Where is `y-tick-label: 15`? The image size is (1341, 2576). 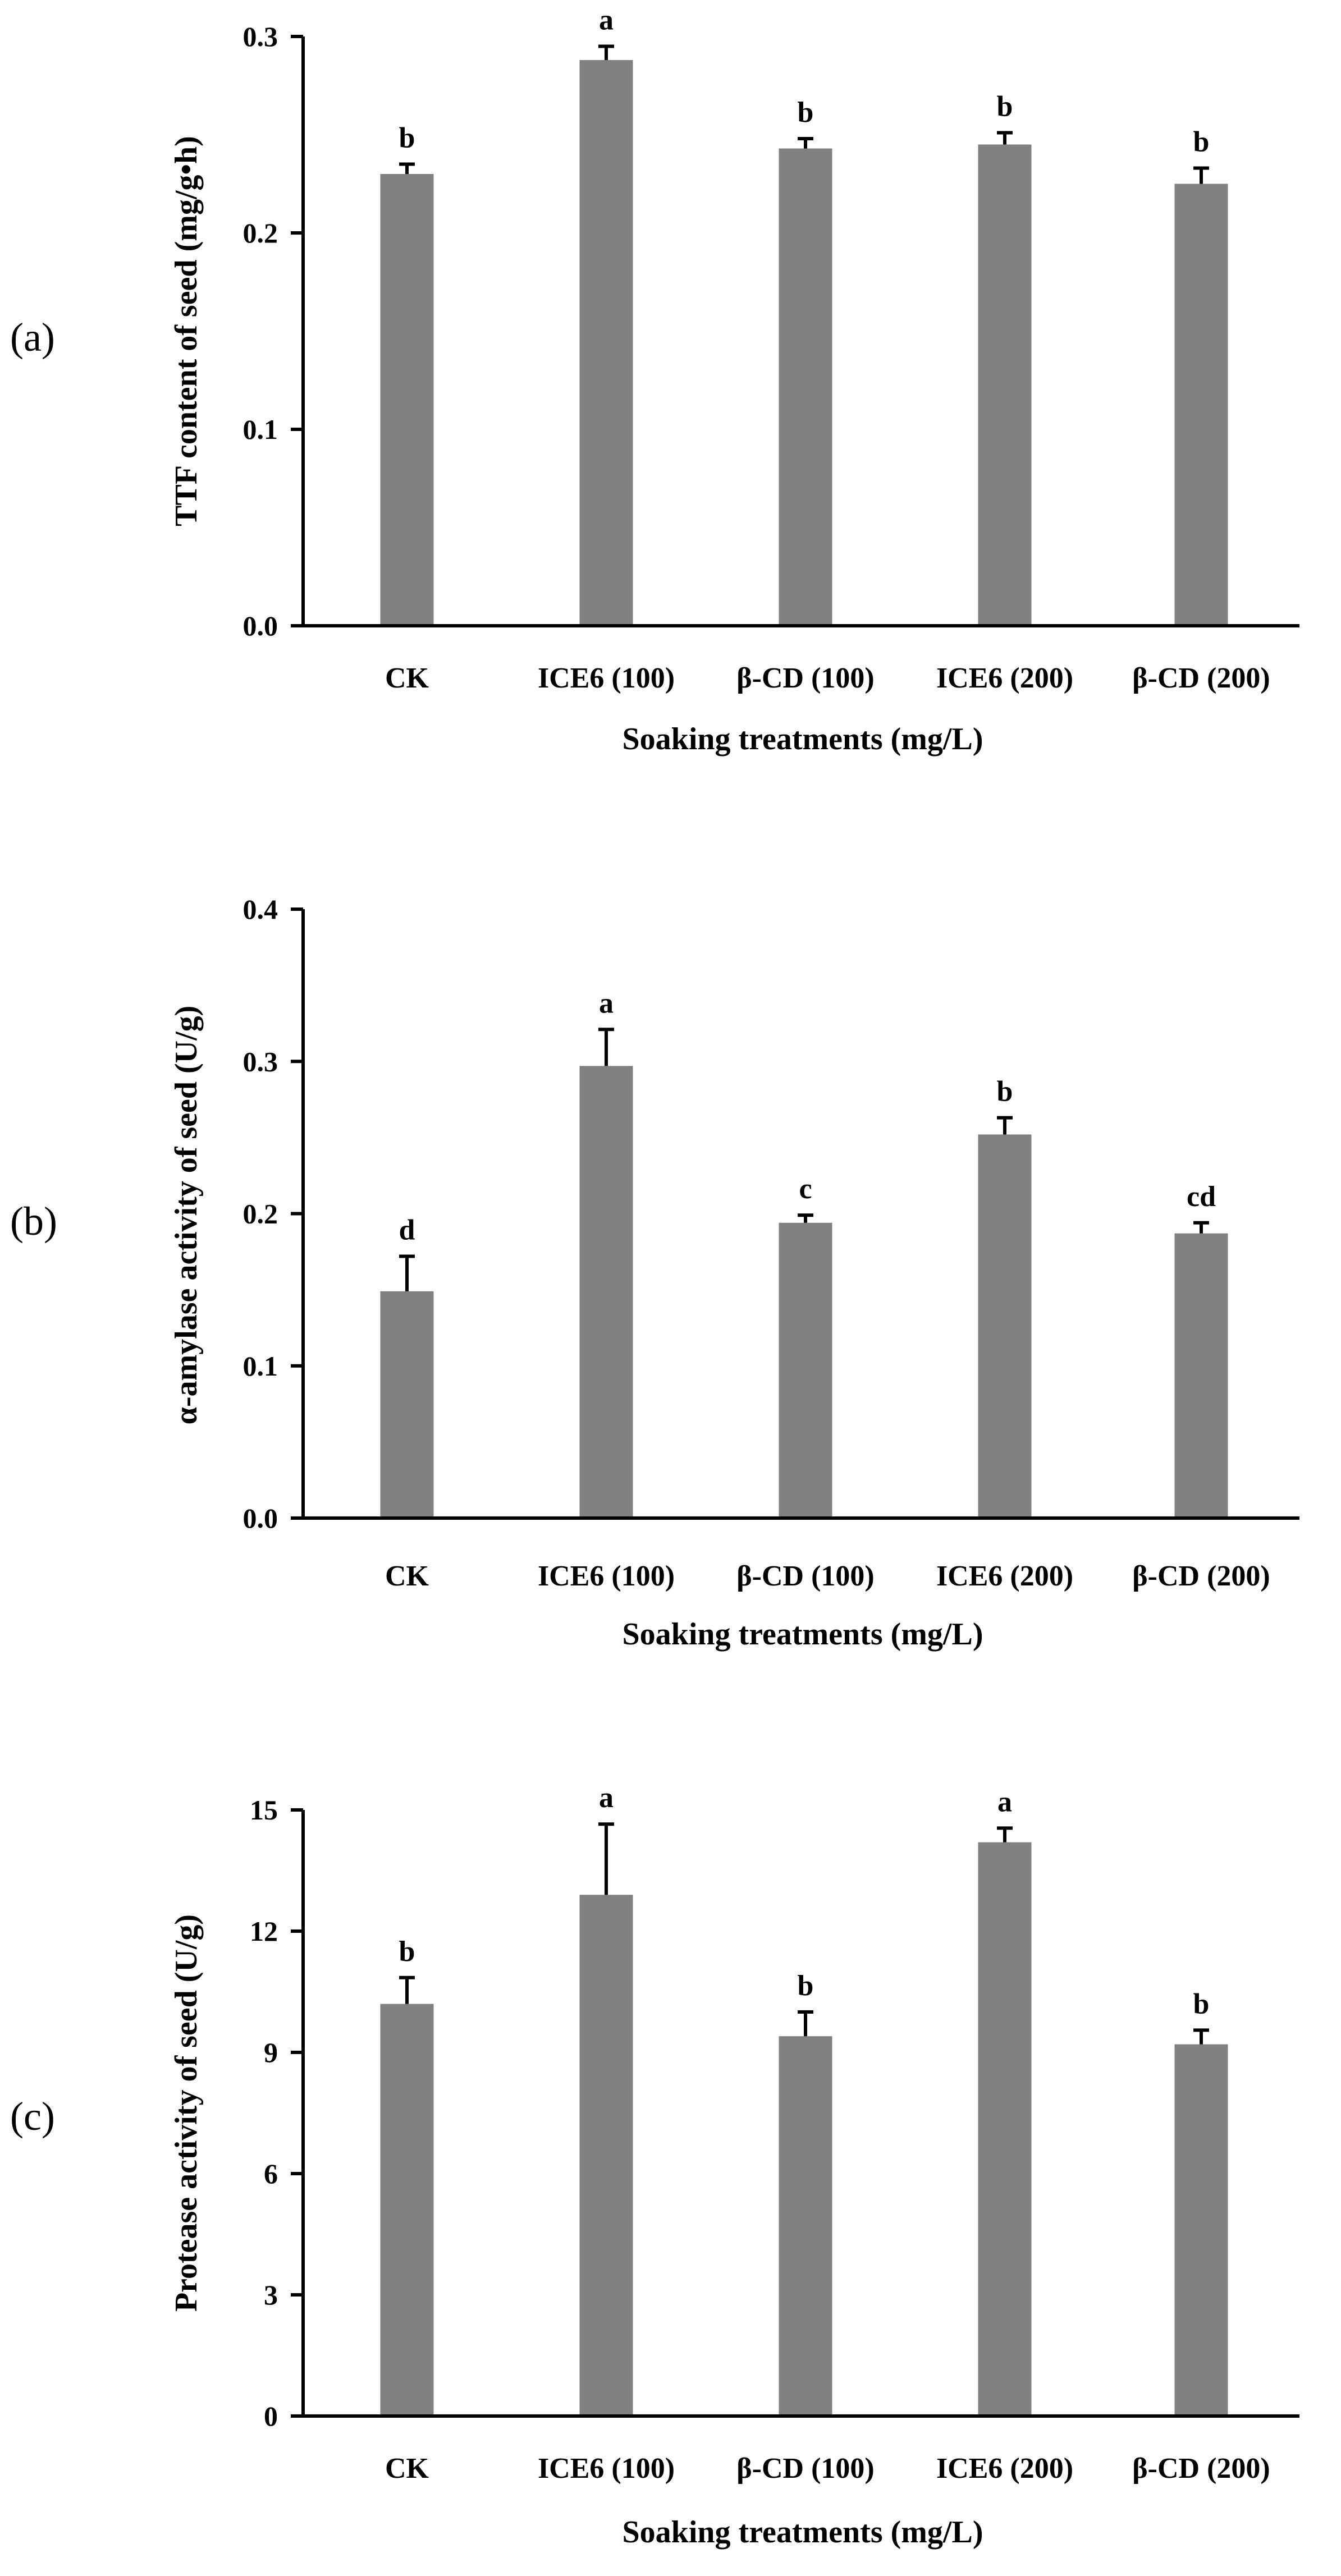 y-tick-label: 15 is located at coordinates (264, 1810).